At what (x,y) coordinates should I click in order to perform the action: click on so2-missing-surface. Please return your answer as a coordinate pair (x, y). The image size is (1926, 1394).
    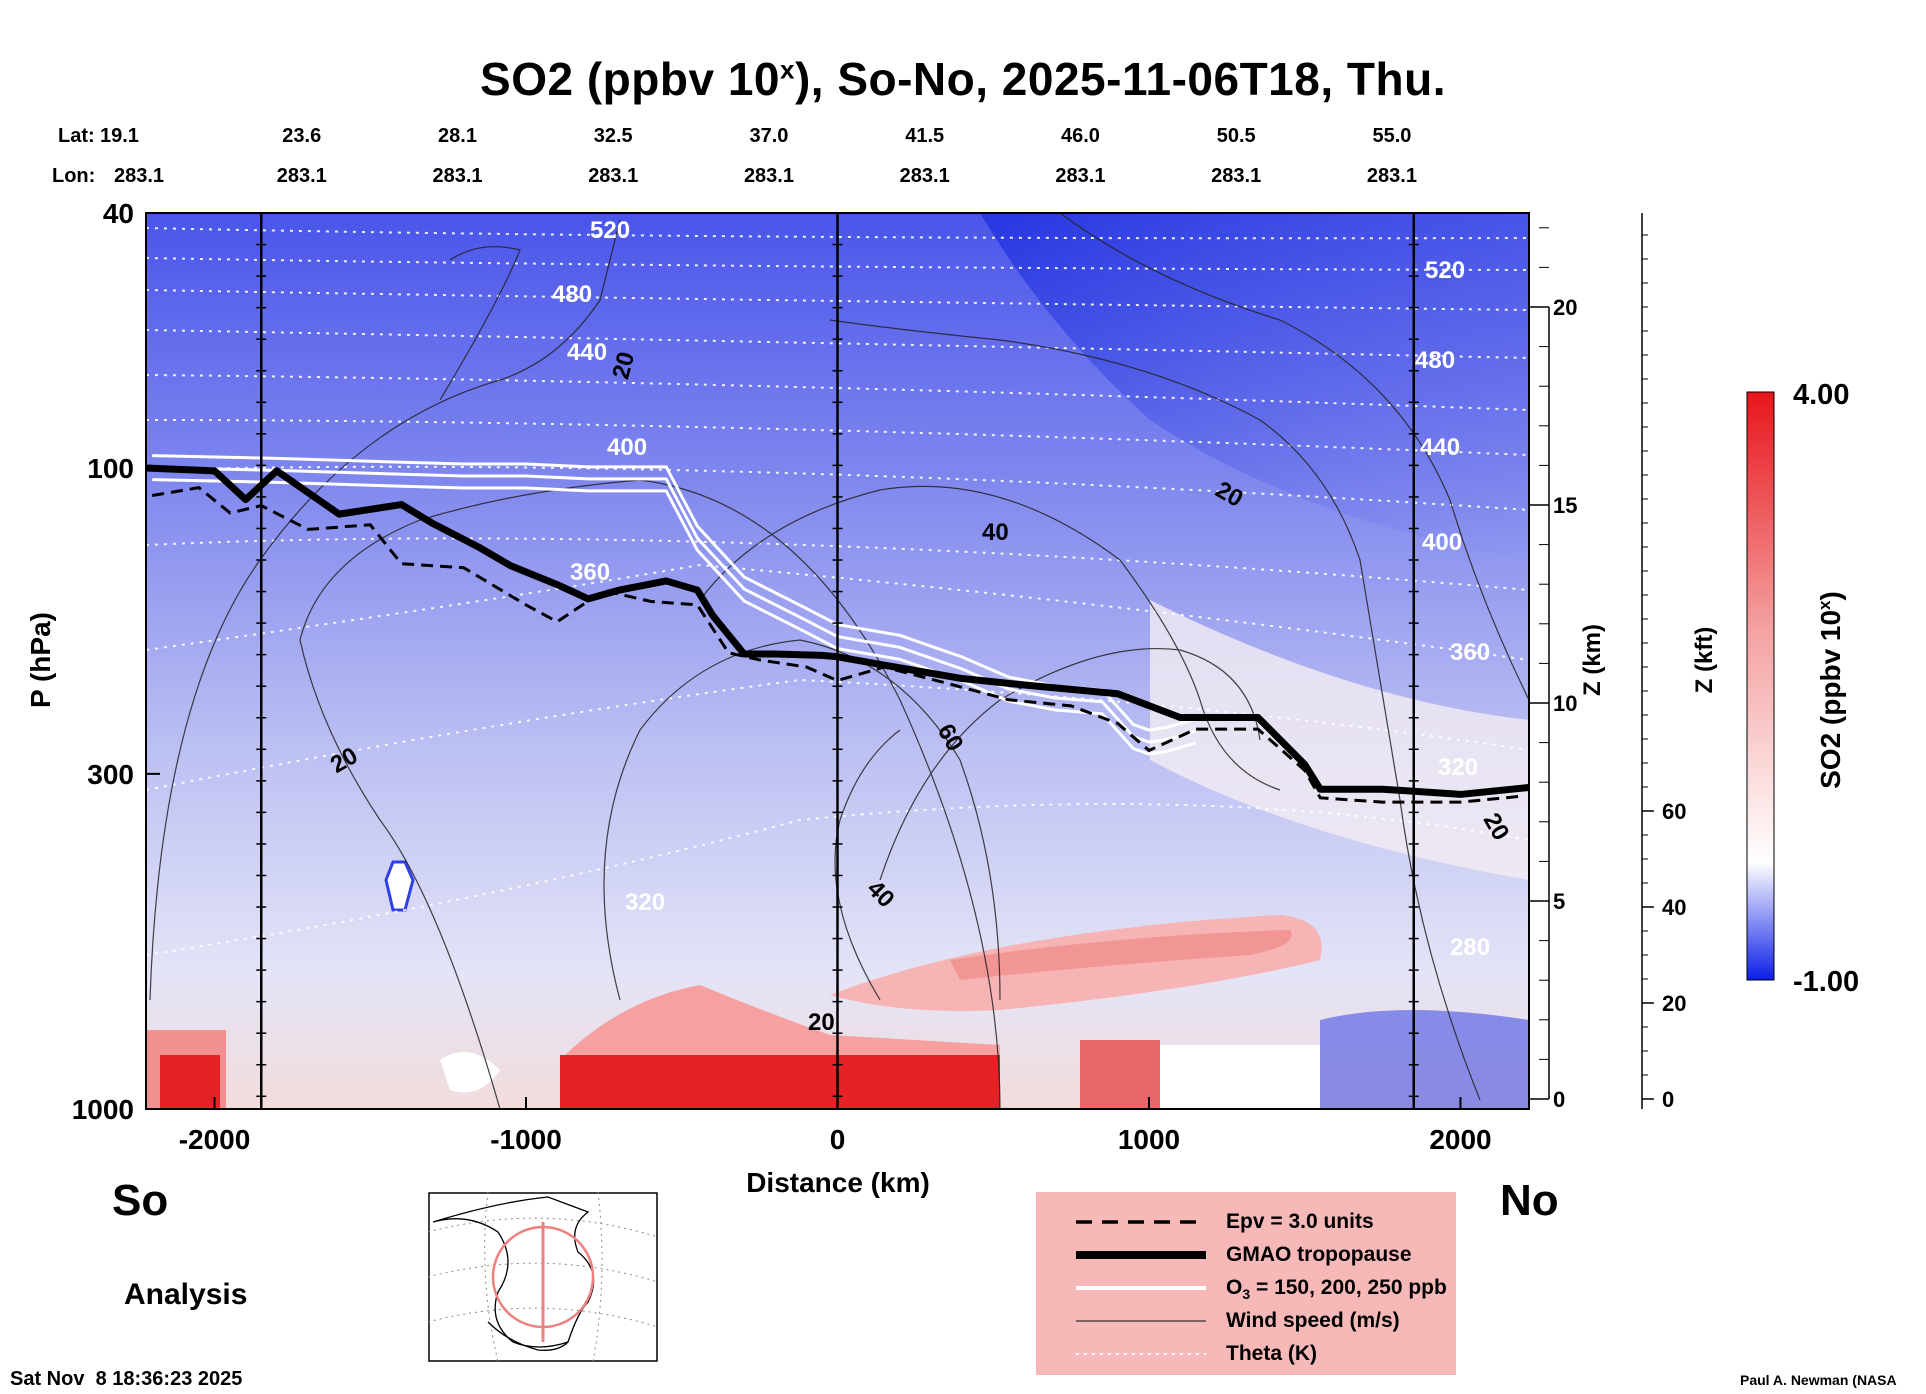
    Looking at the image, I should click on (1240, 1077).